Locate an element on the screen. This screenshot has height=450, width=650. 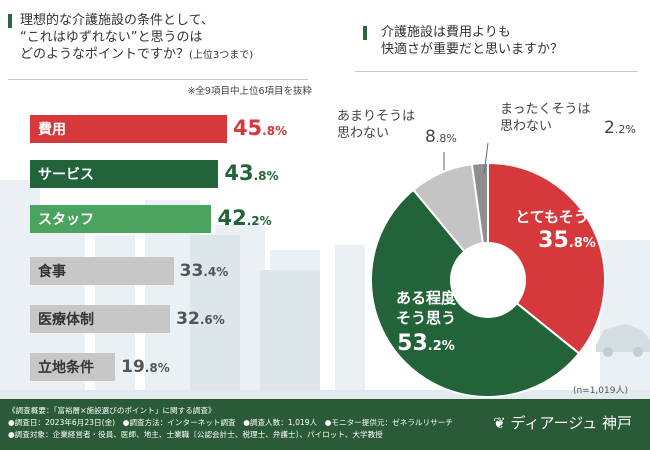
bar-value-location: 19.8% is located at coordinates (145, 367).